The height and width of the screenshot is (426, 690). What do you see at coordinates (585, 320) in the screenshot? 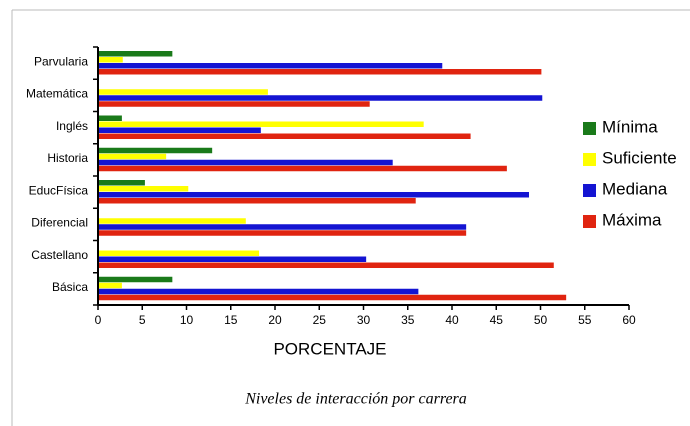
I see `x-tick-label: 55` at bounding box center [585, 320].